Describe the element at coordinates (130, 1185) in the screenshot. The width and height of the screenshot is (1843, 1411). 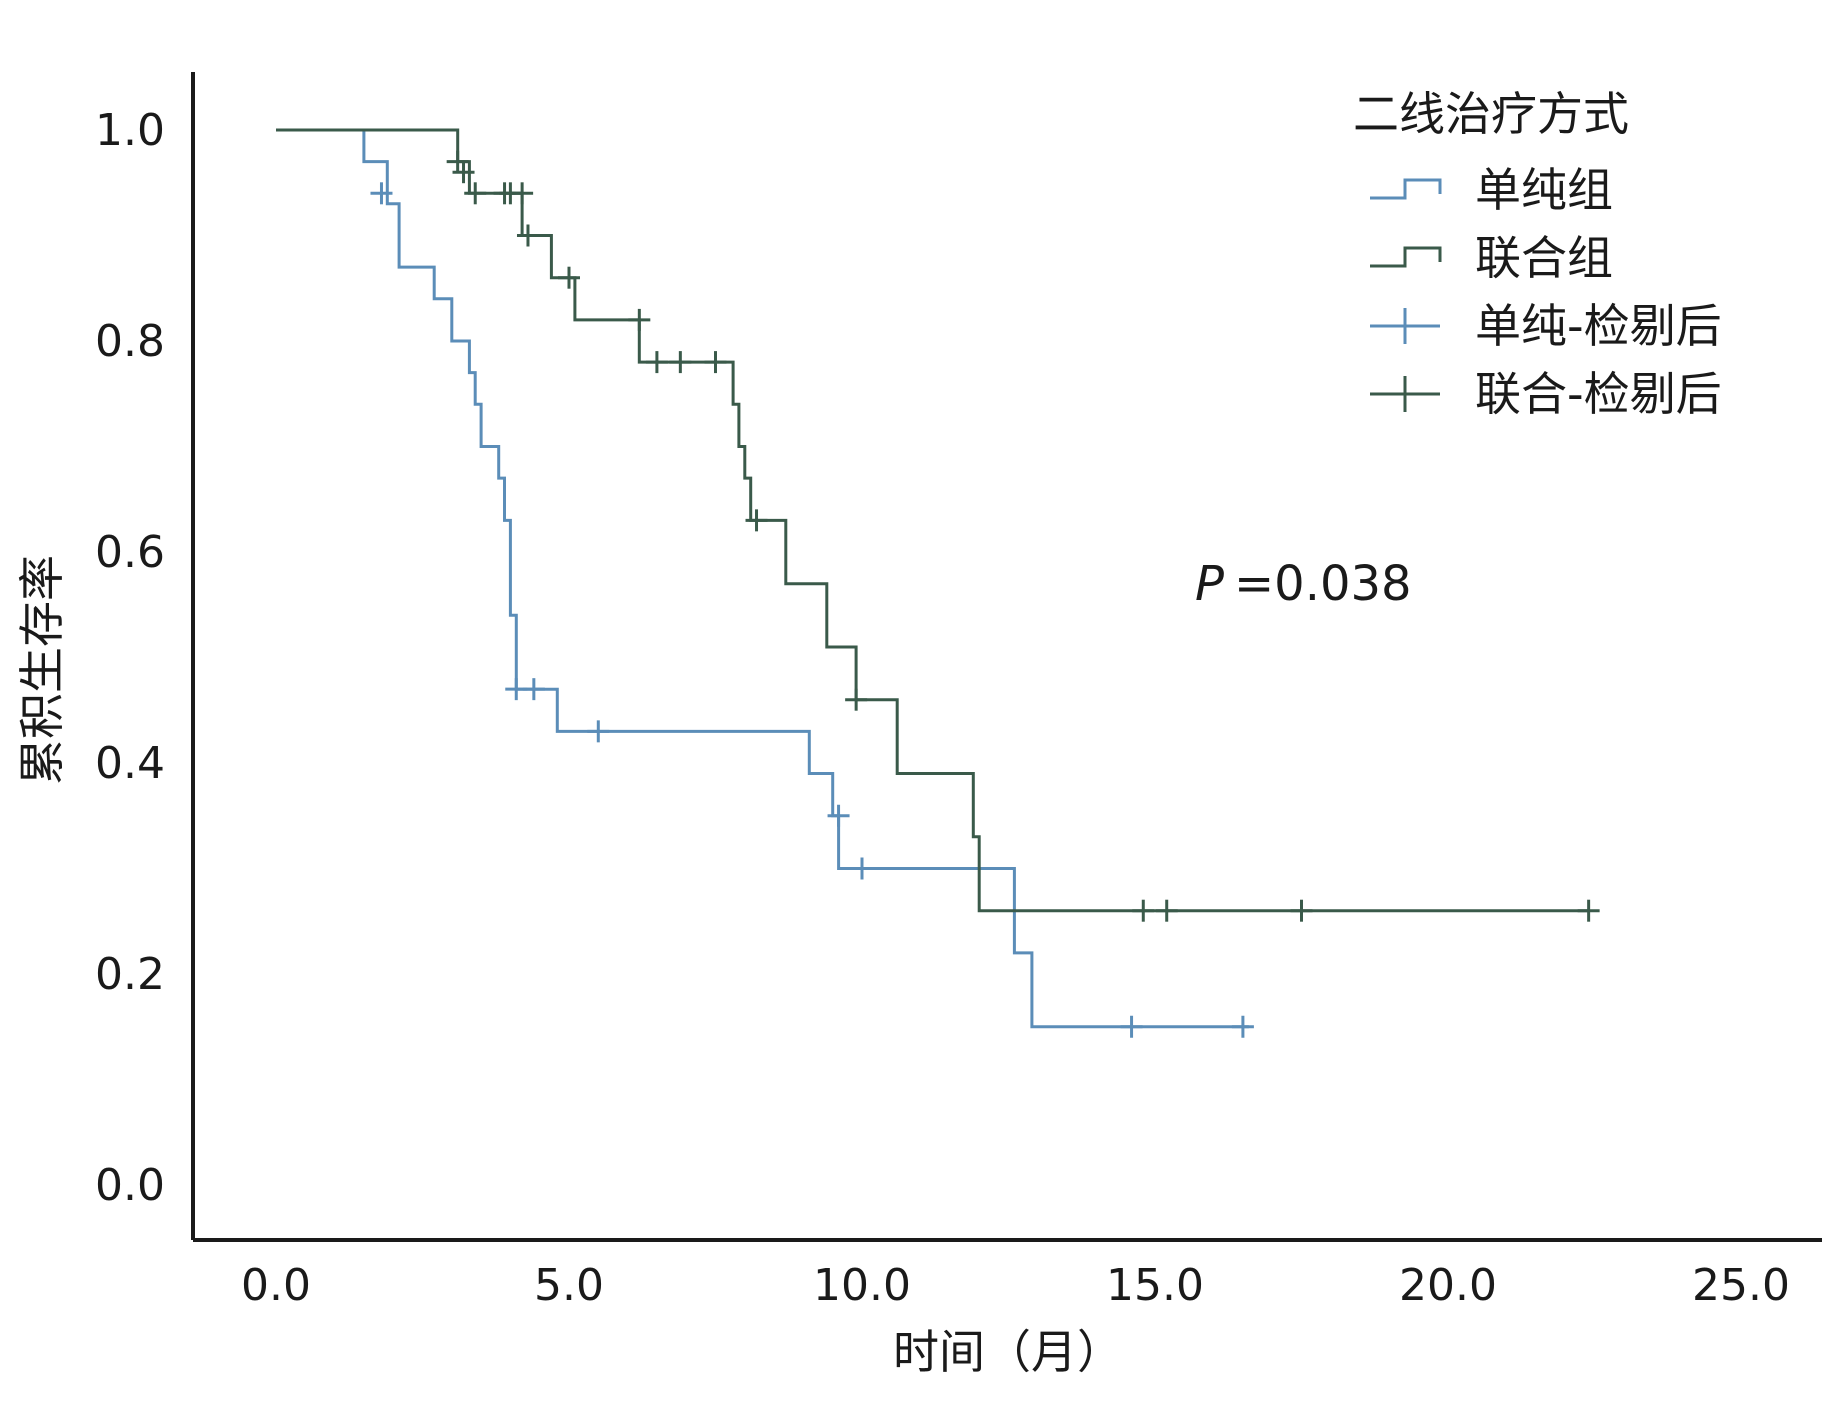
I see `y-tick-label: 0.0` at that location.